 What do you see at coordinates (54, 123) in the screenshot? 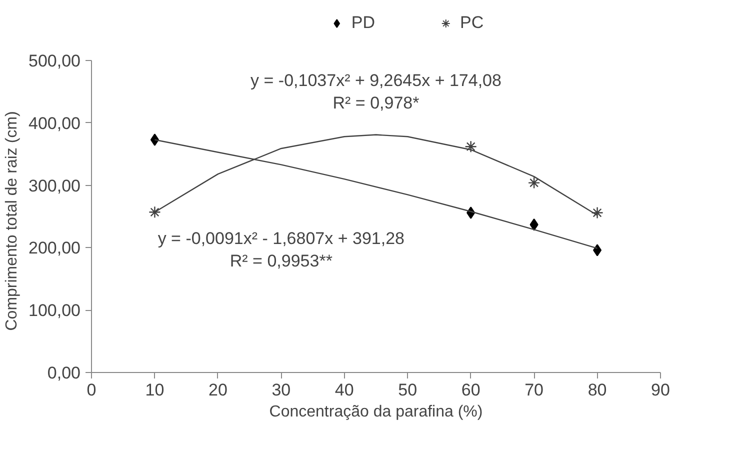
I see `y-tick-label: 400,00` at bounding box center [54, 123].